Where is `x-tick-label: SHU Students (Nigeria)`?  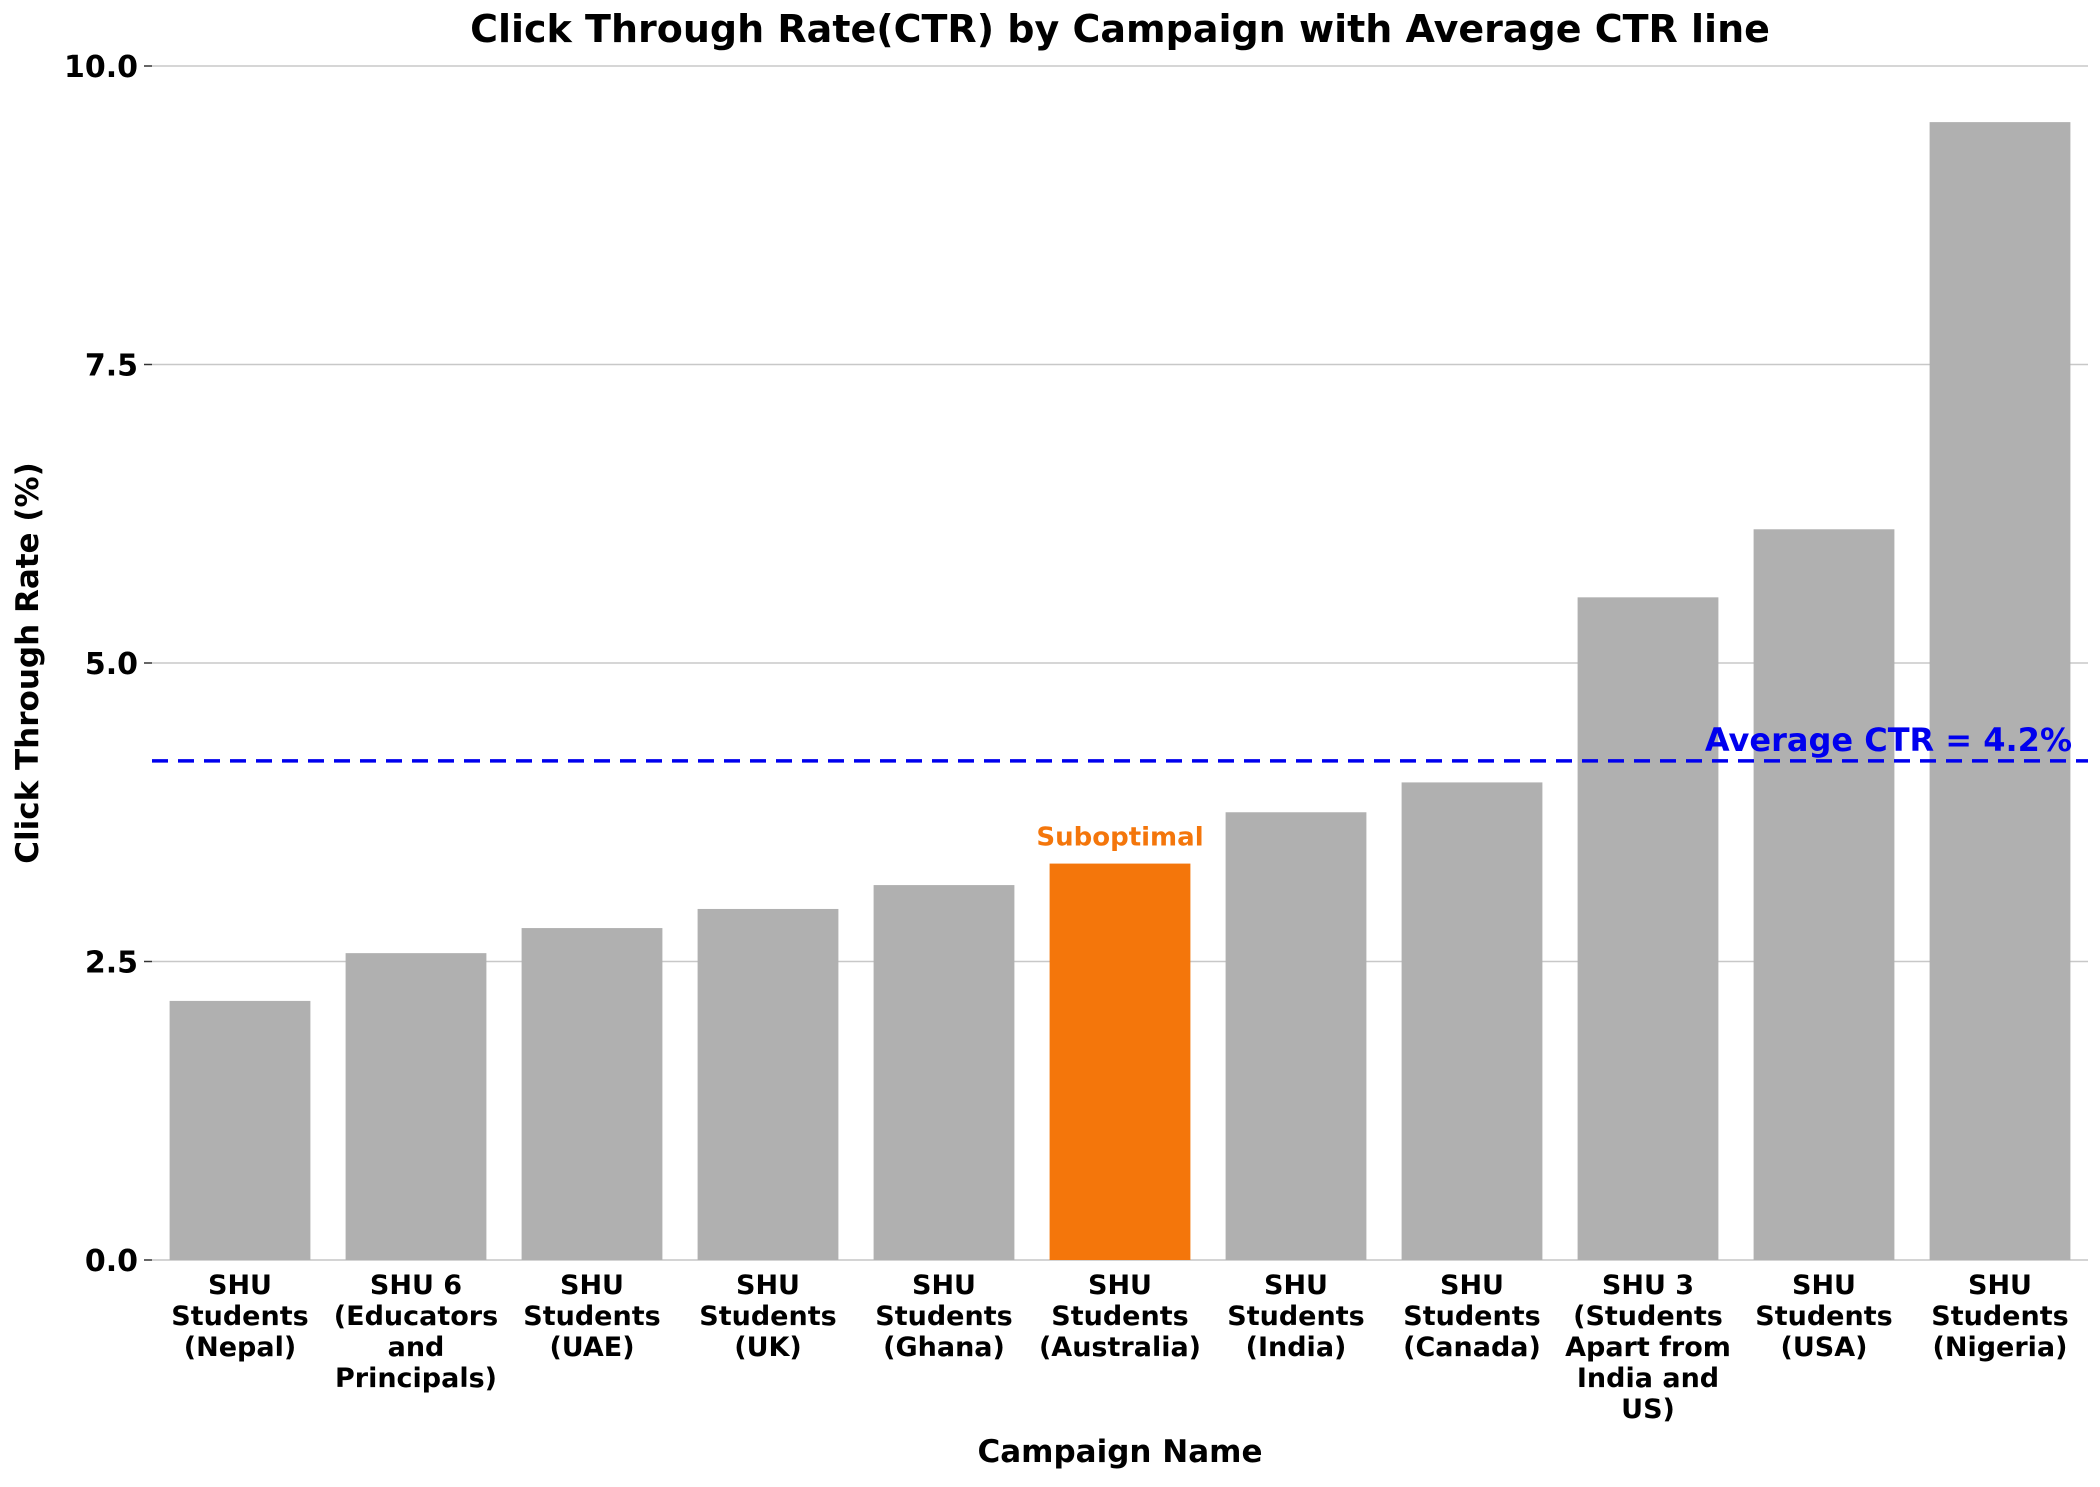 x-tick-label: SHU Students (Nigeria) is located at coordinates (1999, 1316).